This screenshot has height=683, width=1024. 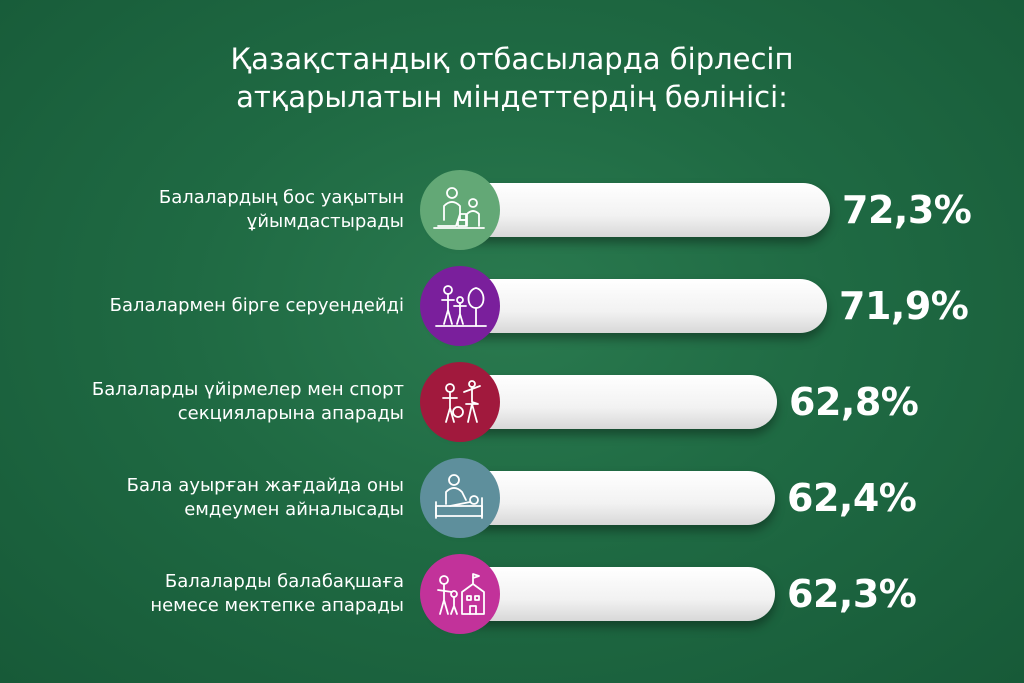 What do you see at coordinates (247, 389) in the screenshot?
I see `category-label-line: Балаларды үйірмелер мен спорт` at bounding box center [247, 389].